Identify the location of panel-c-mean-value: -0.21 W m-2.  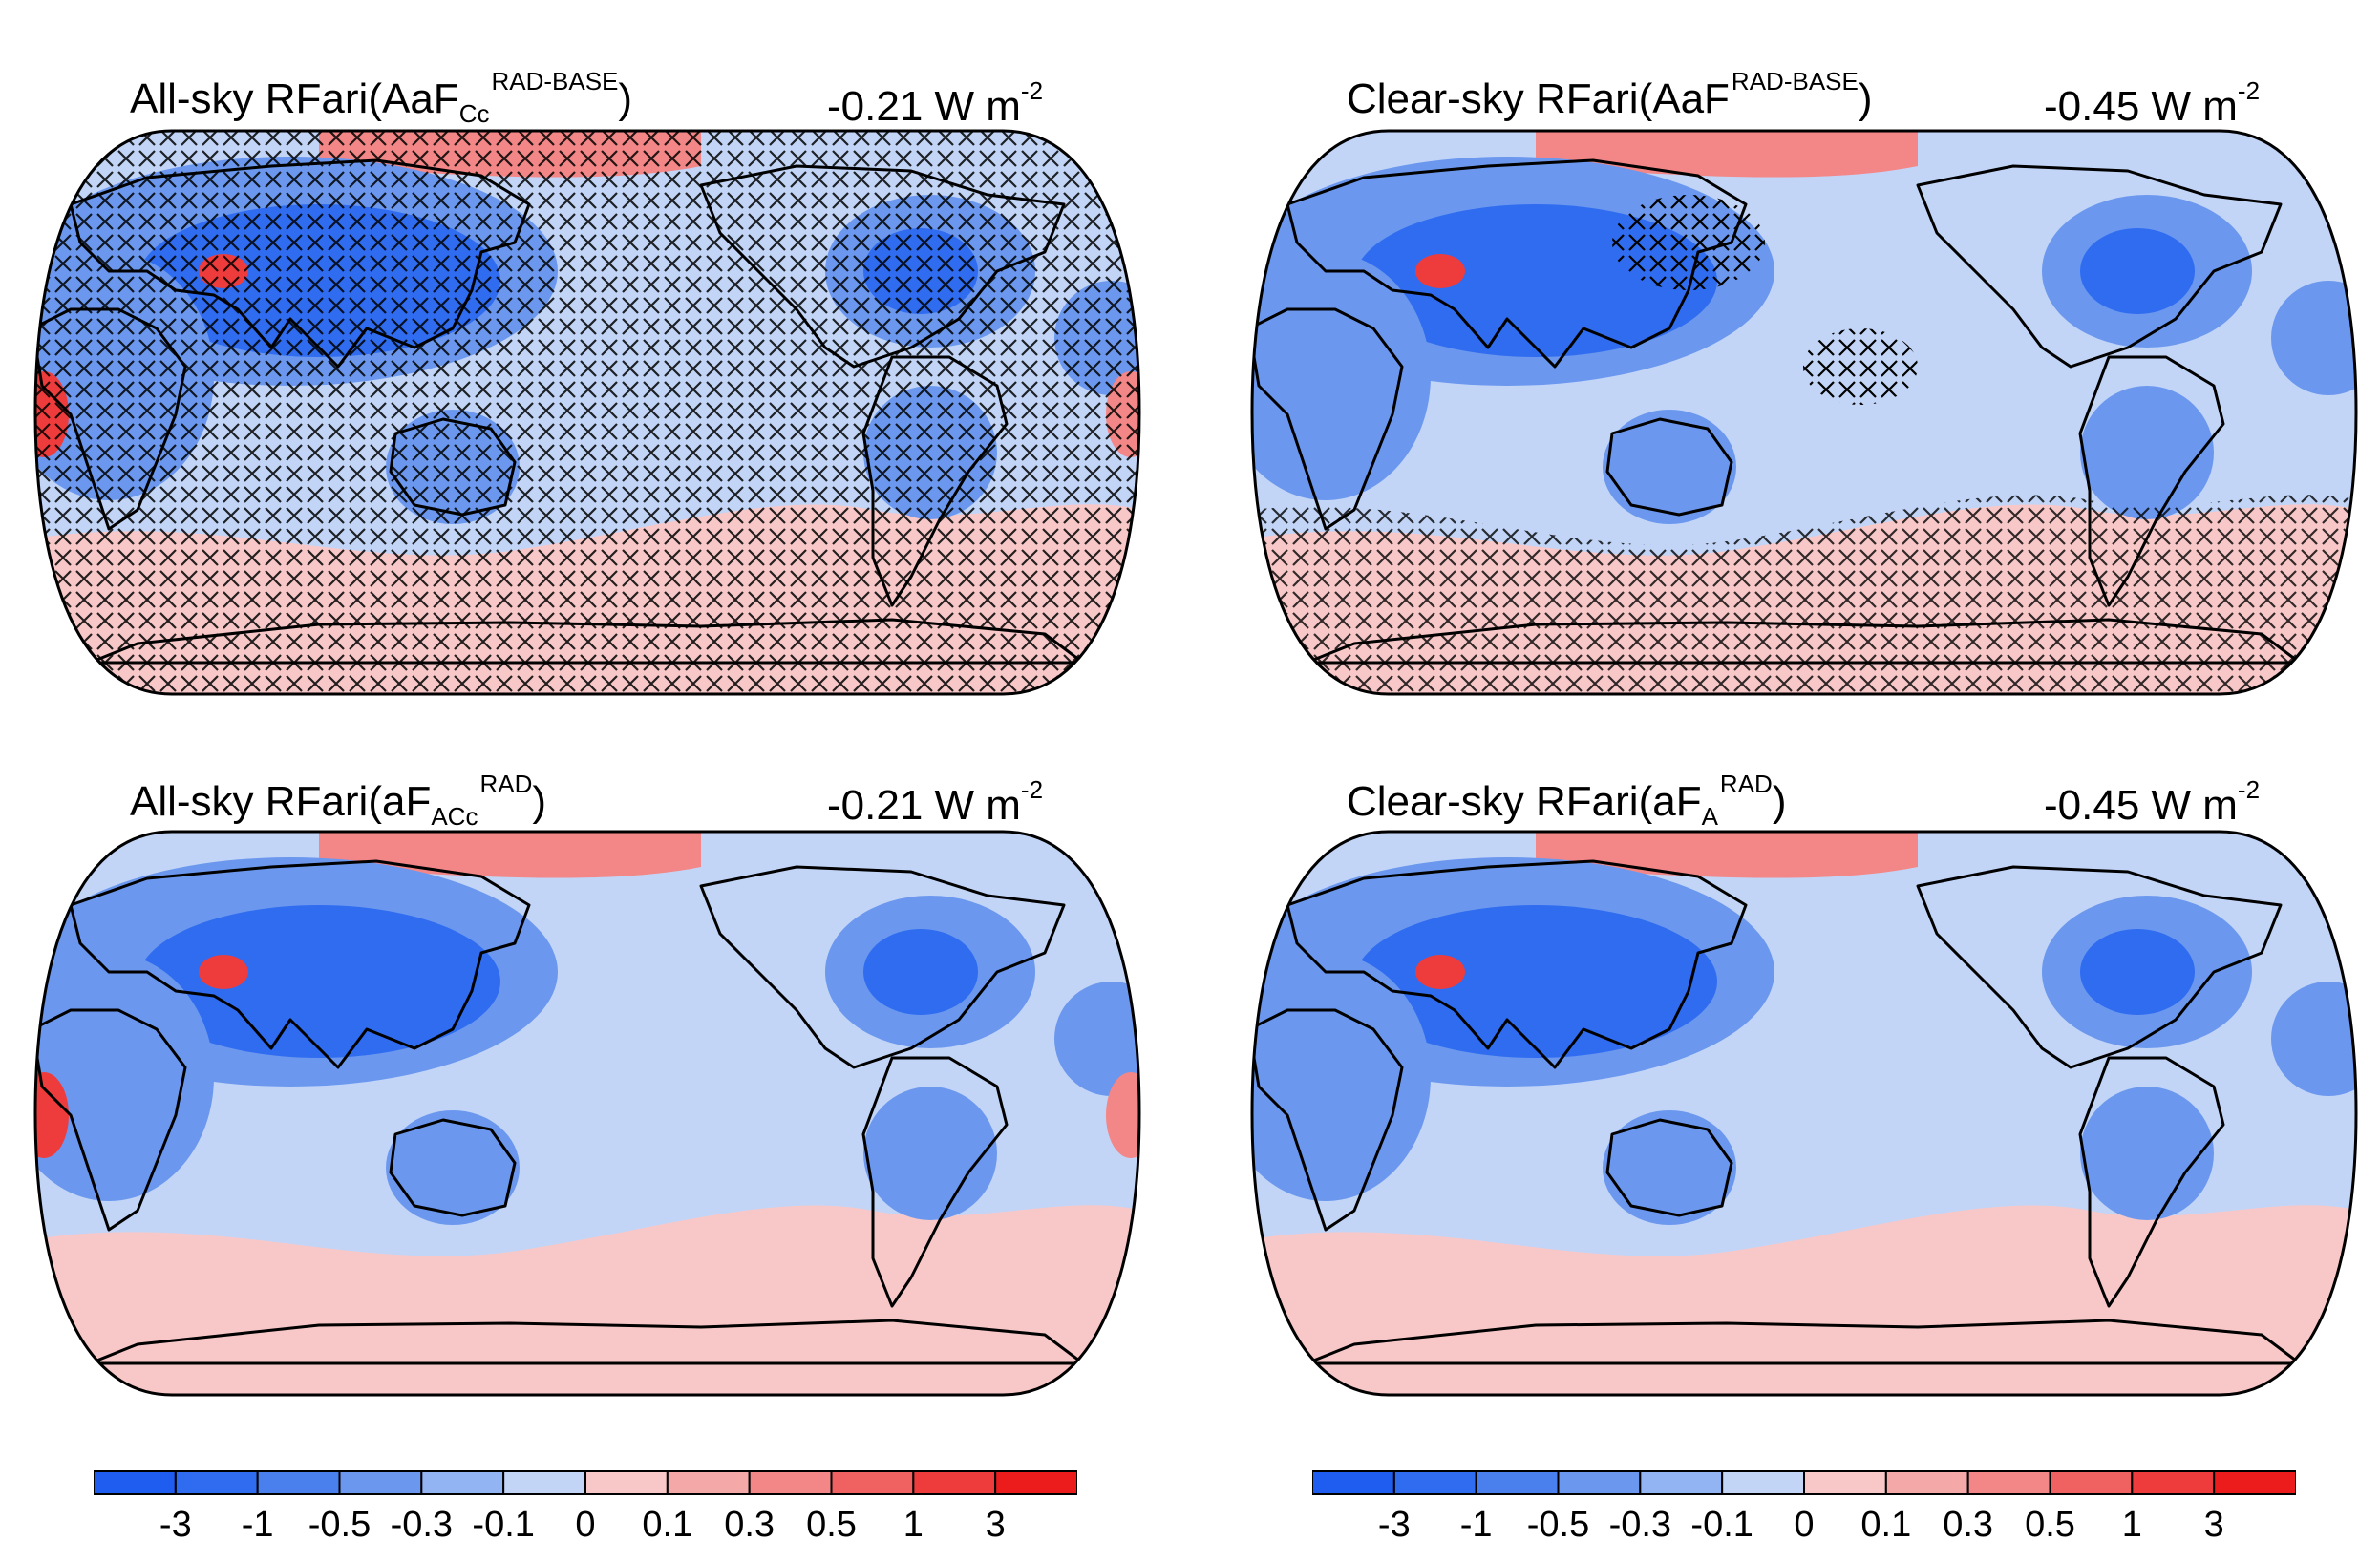
(936, 802).